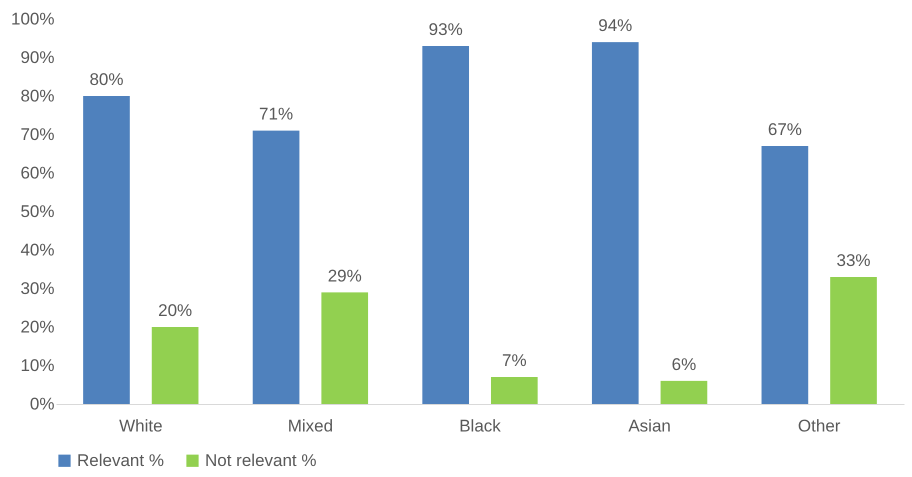  Describe the element at coordinates (649, 426) in the screenshot. I see `x-tick-label: Asian` at that location.